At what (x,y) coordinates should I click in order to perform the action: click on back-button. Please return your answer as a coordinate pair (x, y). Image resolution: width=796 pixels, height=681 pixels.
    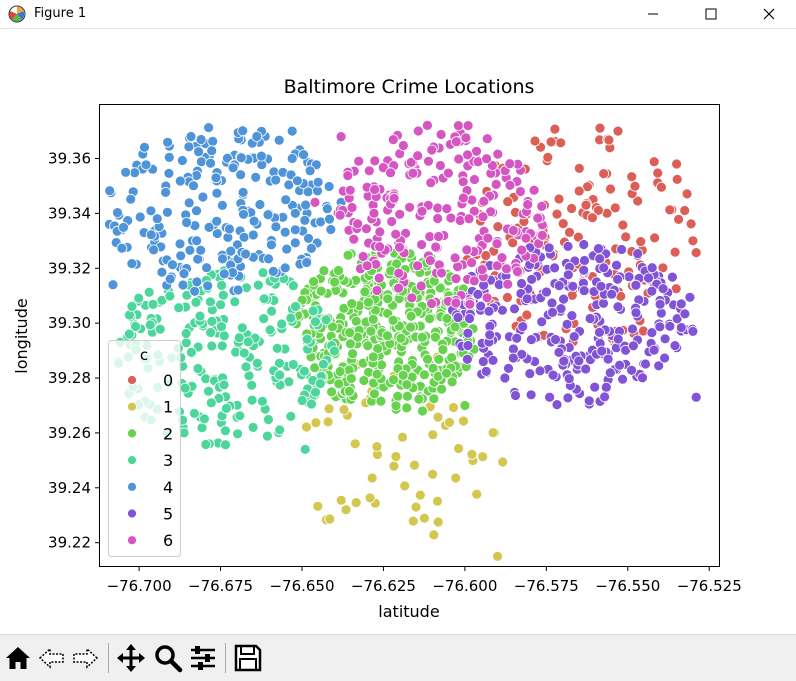
    Looking at the image, I should click on (52, 658).